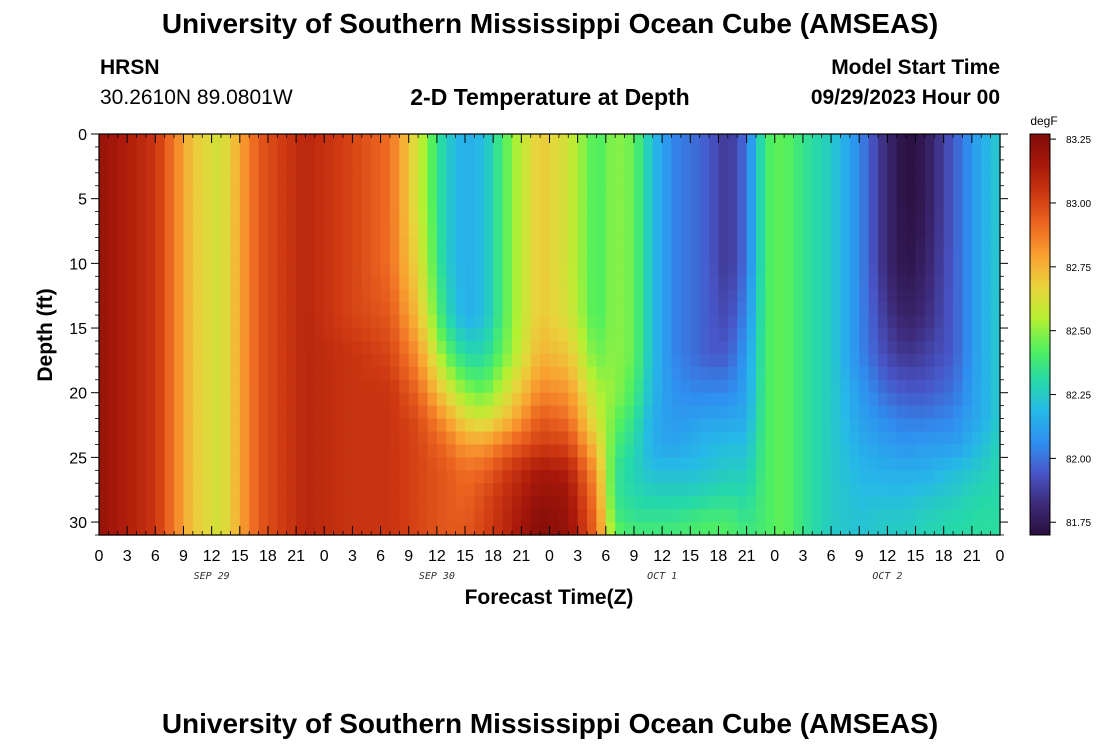 This screenshot has width=1100, height=750. Describe the element at coordinates (1000, 556) in the screenshot. I see `x-tick-label: 0` at that location.